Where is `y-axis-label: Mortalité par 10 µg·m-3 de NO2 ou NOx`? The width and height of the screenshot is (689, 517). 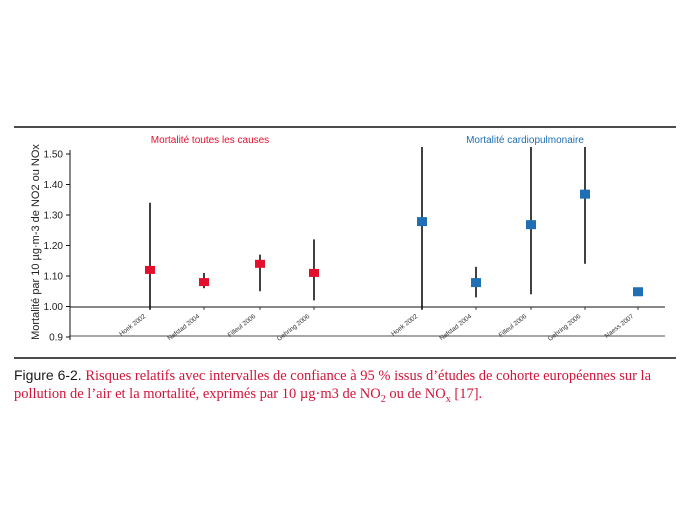 y-axis-label: Mortalité par 10 µg·m-3 de NO2 ou NOx is located at coordinates (36, 242).